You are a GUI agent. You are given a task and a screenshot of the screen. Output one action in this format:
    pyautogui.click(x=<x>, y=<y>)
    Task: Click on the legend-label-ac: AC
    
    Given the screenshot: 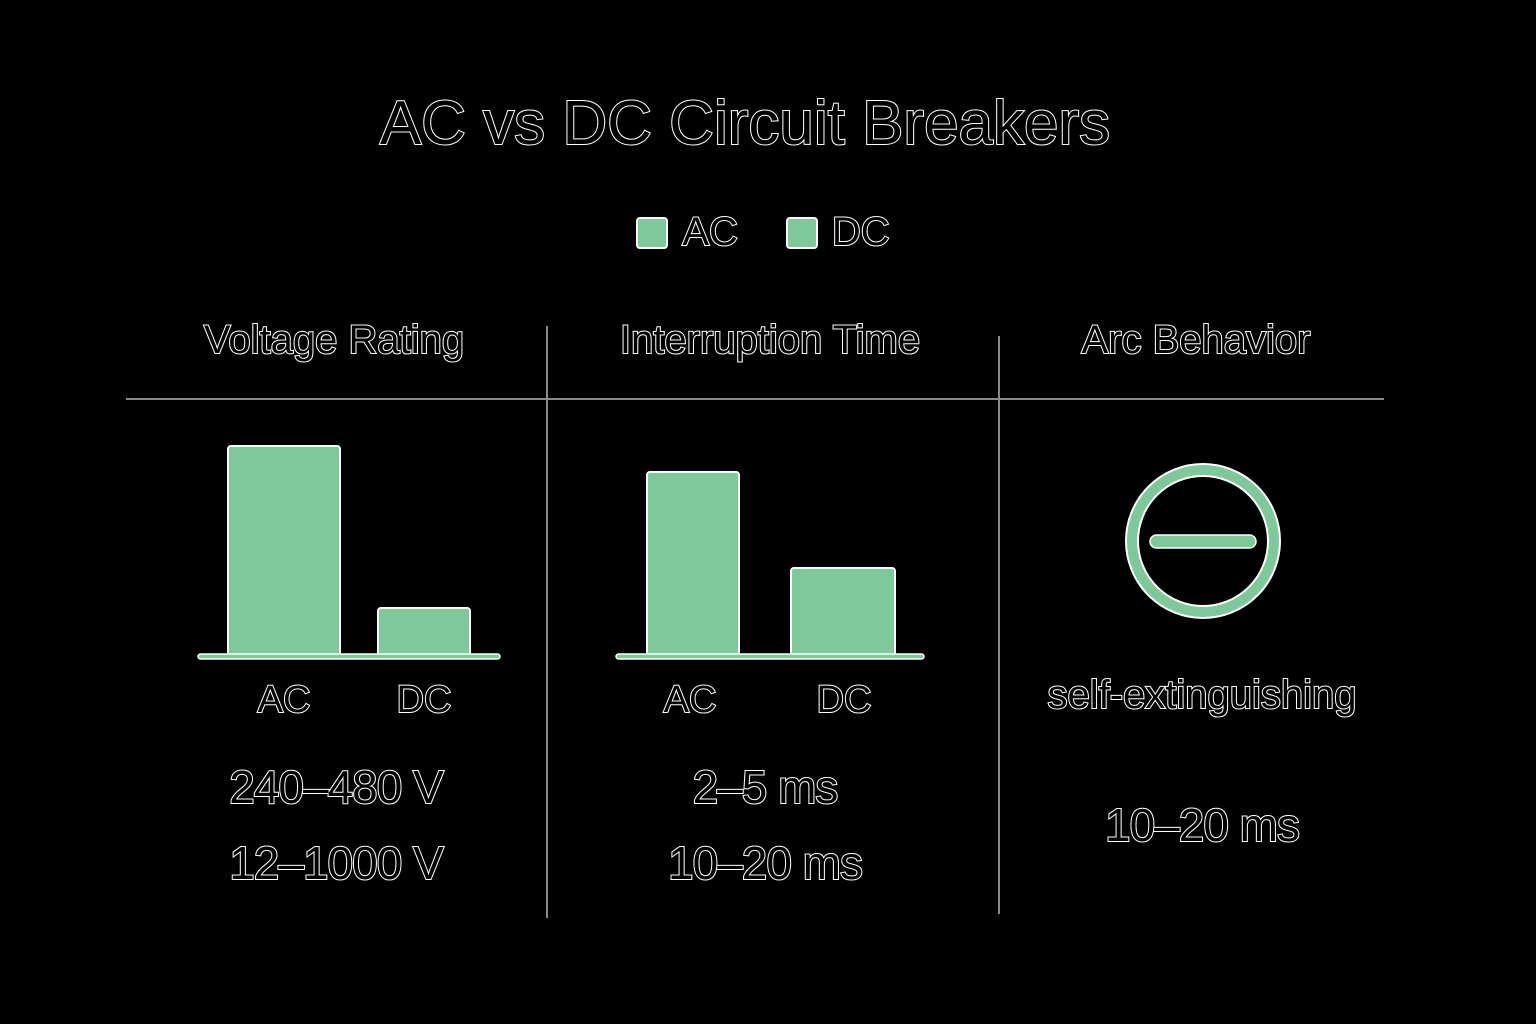 What is the action you would take?
    pyautogui.click(x=710, y=232)
    